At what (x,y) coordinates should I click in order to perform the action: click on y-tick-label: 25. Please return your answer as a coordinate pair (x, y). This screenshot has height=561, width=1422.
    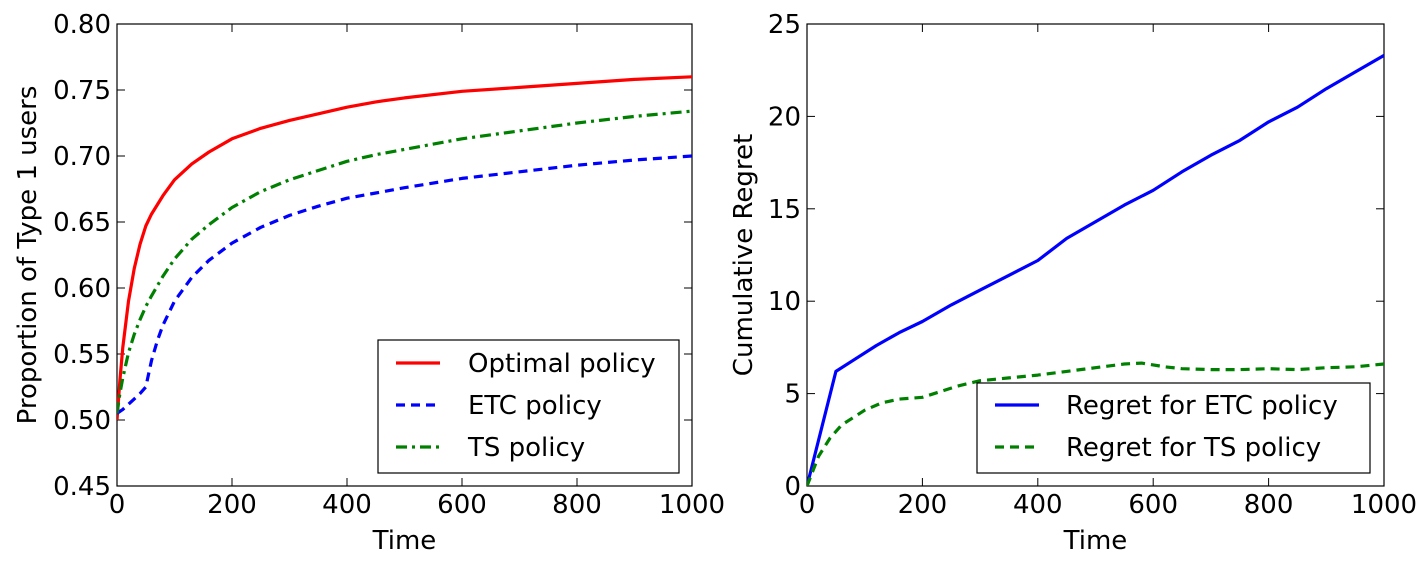
    Looking at the image, I should click on (784, 25).